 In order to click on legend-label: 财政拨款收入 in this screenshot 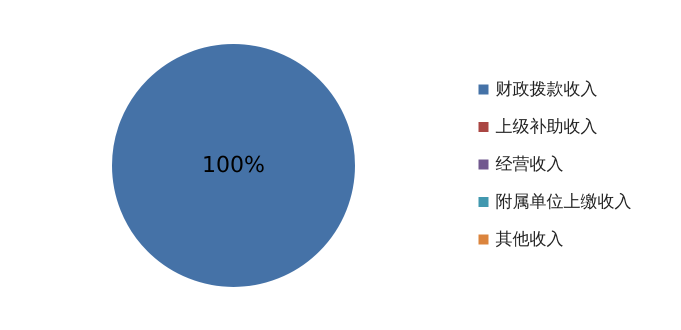, I will do `click(547, 90)`.